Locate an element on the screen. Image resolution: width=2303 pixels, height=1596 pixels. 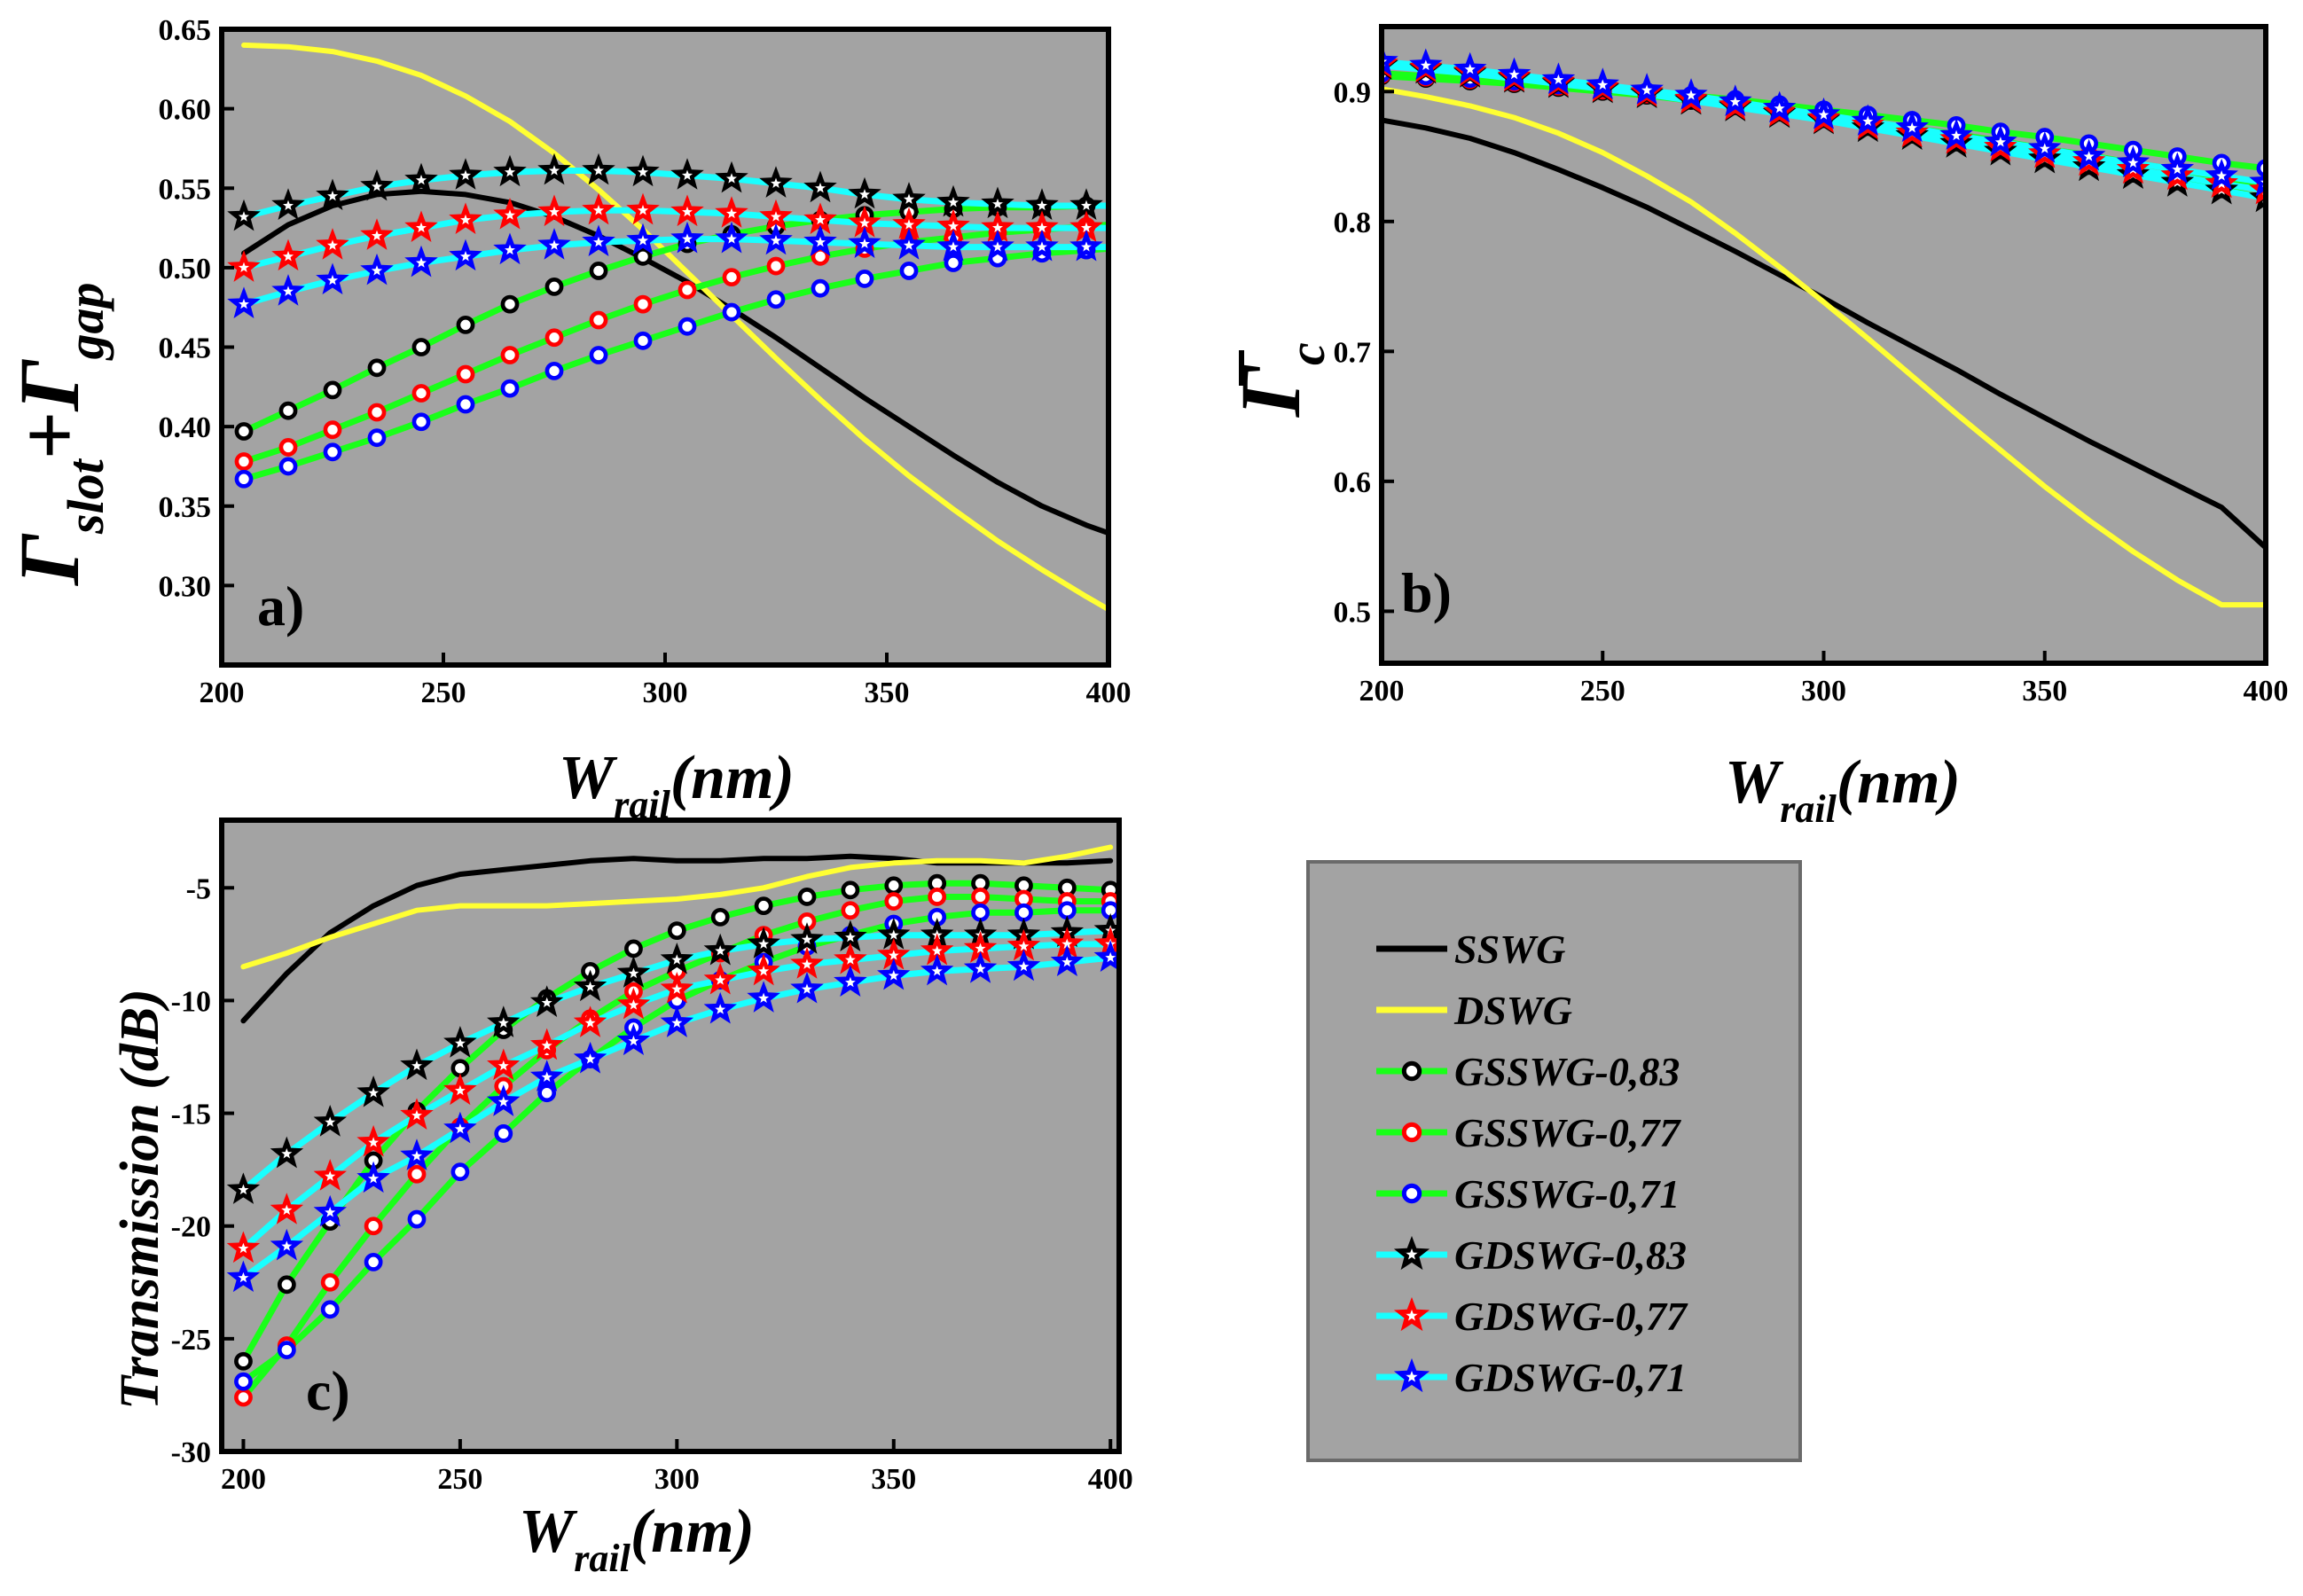
x-tick-label: 400 is located at coordinates (2266, 692).